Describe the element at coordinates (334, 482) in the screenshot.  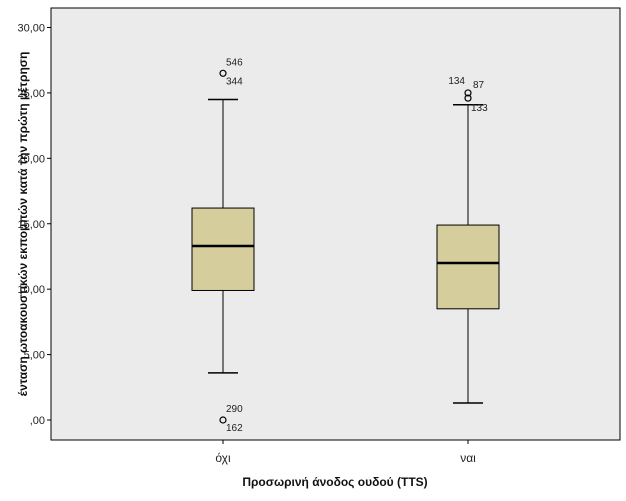
I see `x-axis-title: Προσωρινή άνοδος ουδού (TTS)` at that location.